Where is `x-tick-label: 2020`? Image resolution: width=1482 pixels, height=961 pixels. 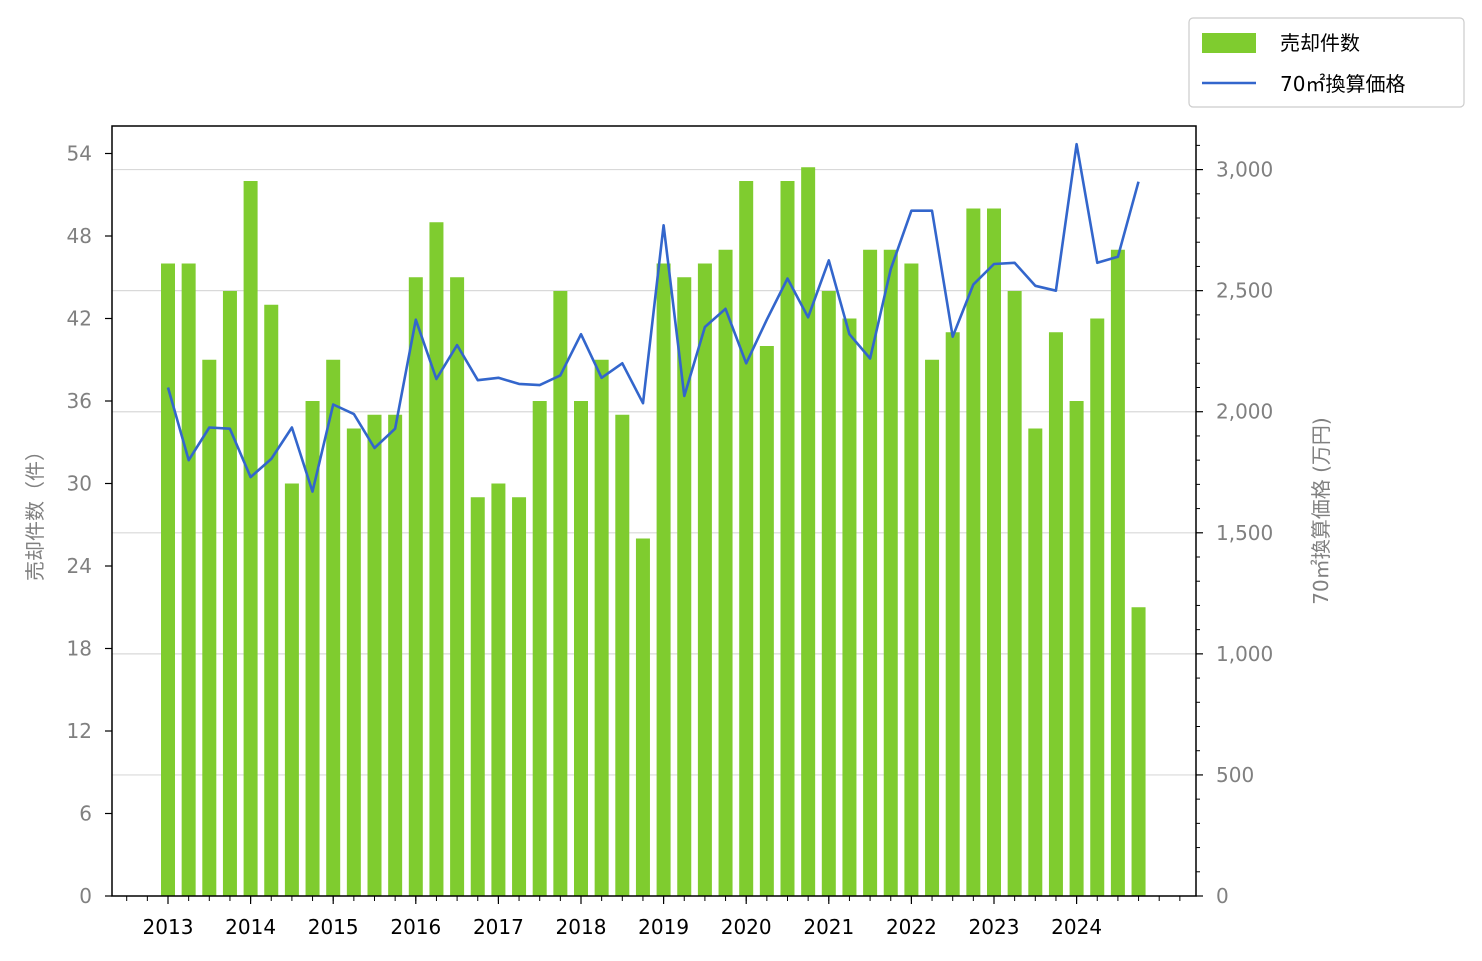
x-tick-label: 2020 is located at coordinates (746, 927).